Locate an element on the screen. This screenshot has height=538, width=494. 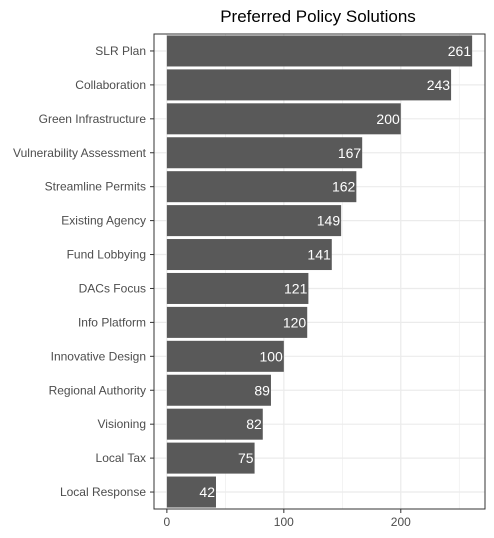
category-label: Regional Authority is located at coordinates (97, 390).